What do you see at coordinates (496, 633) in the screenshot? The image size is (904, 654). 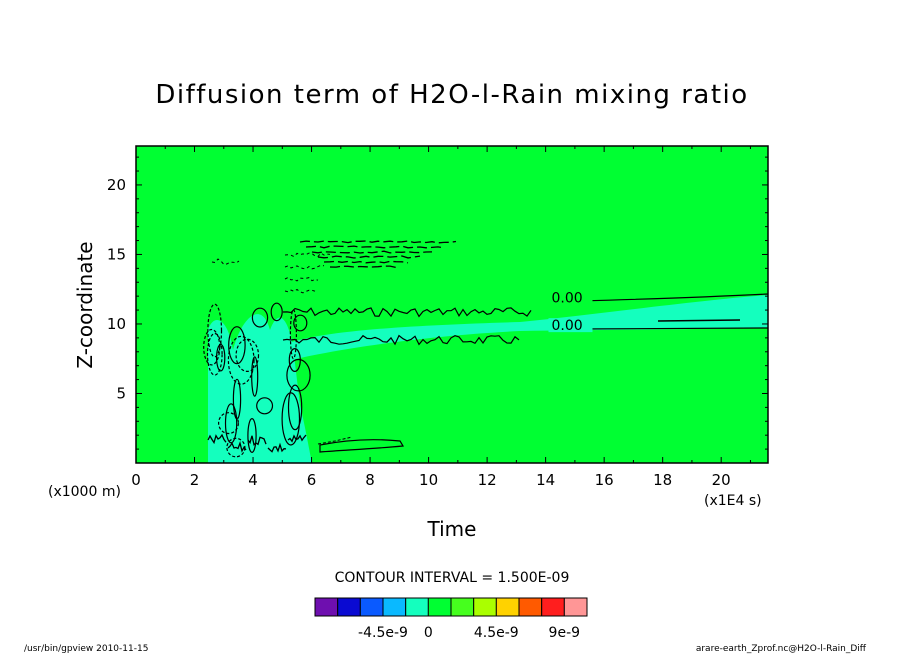 I see `colorbar-label: 4.5e-9` at bounding box center [496, 633].